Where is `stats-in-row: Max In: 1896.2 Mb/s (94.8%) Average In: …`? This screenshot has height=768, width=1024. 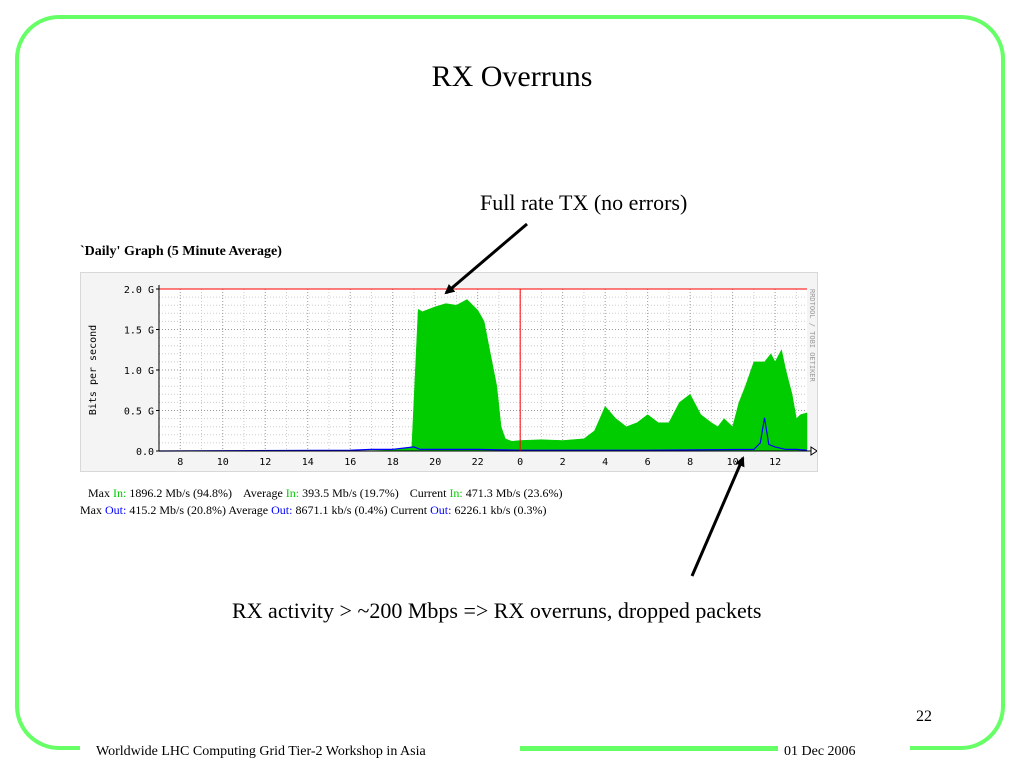
stats-in-row: Max In: 1896.2 Mb/s (94.8%) Average In: … is located at coordinates (321, 493).